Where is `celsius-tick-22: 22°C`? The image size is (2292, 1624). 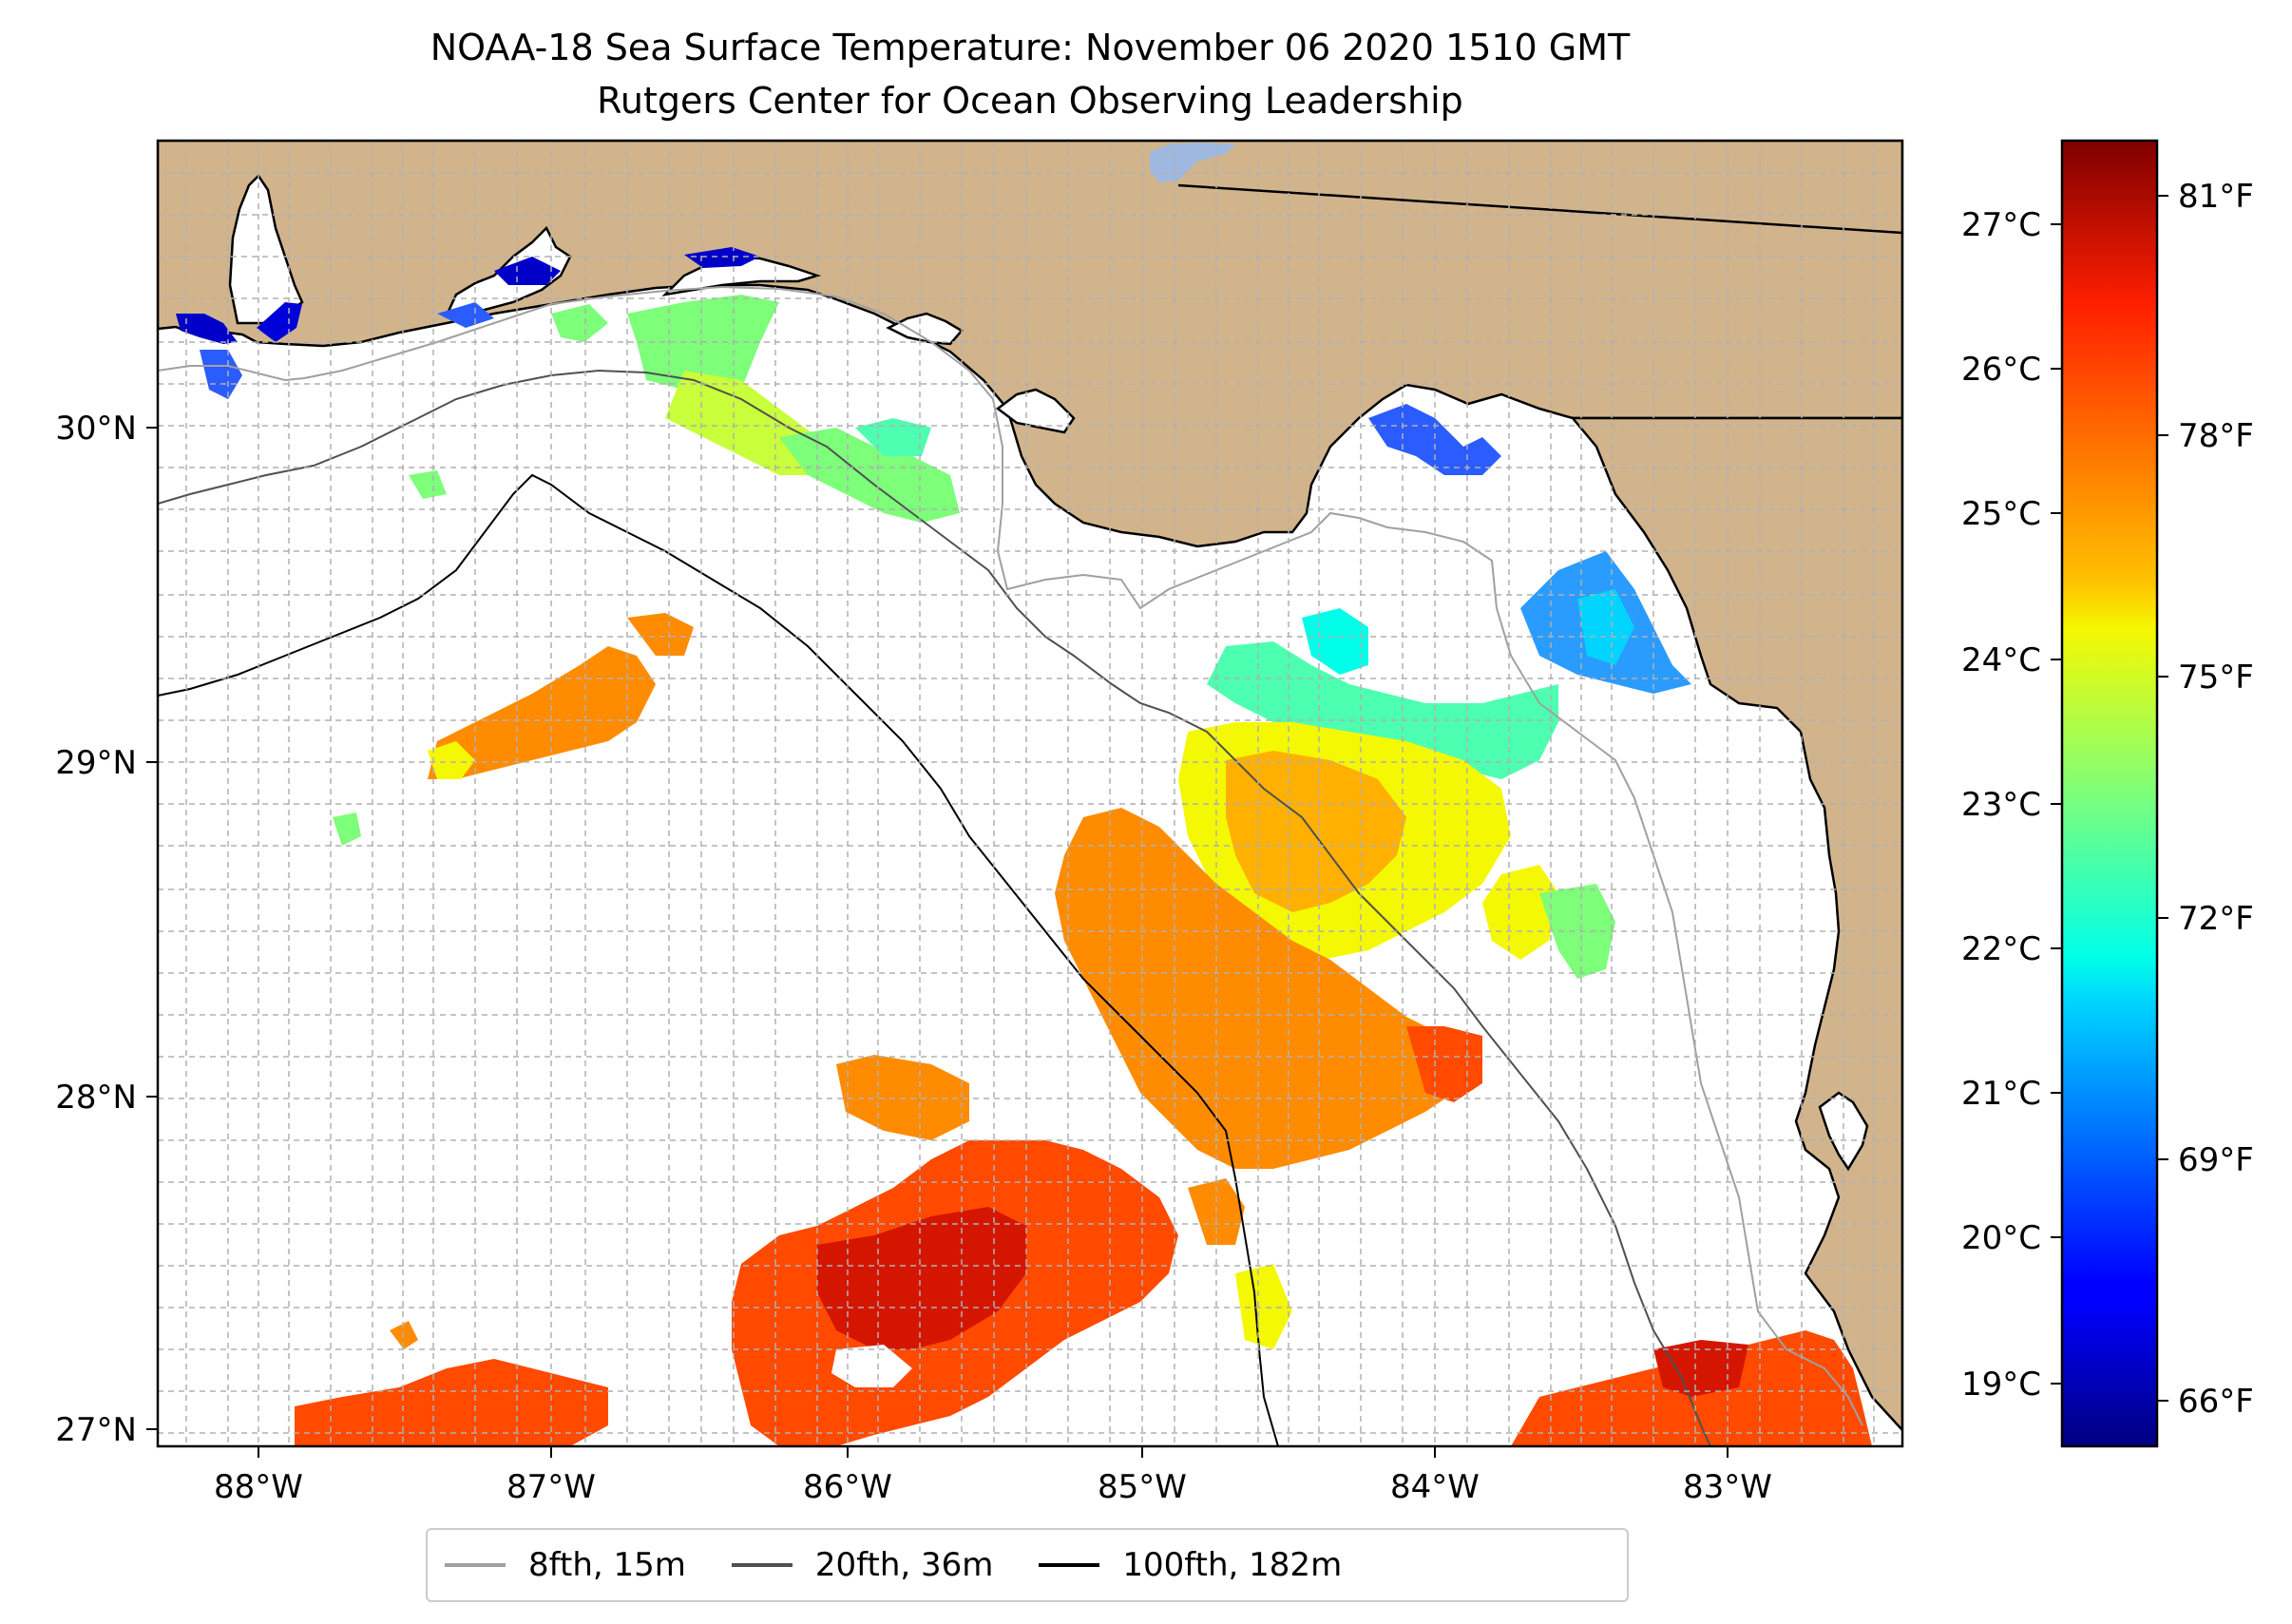
celsius-tick-22: 22°C is located at coordinates (2001, 949).